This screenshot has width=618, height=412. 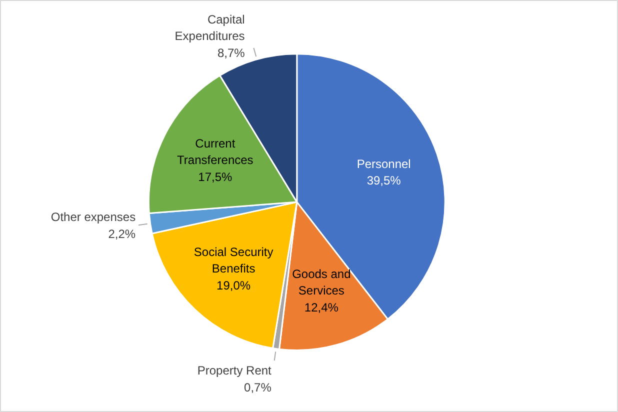 I want to click on data-label: 0,7%, so click(x=258, y=387).